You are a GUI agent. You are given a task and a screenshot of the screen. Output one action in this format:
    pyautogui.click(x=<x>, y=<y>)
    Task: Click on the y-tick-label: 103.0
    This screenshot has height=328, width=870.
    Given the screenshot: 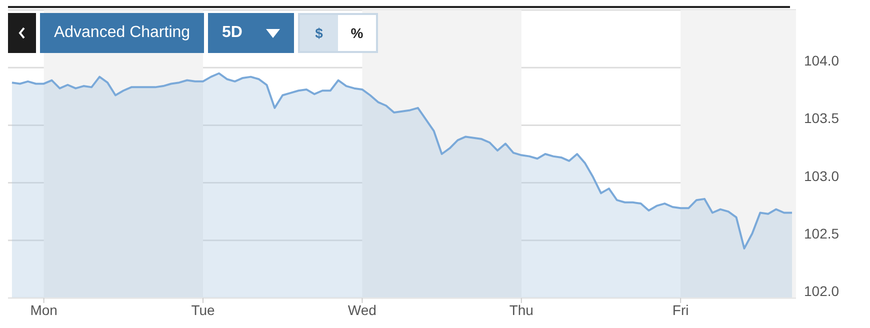 What is the action you would take?
    pyautogui.click(x=822, y=176)
    